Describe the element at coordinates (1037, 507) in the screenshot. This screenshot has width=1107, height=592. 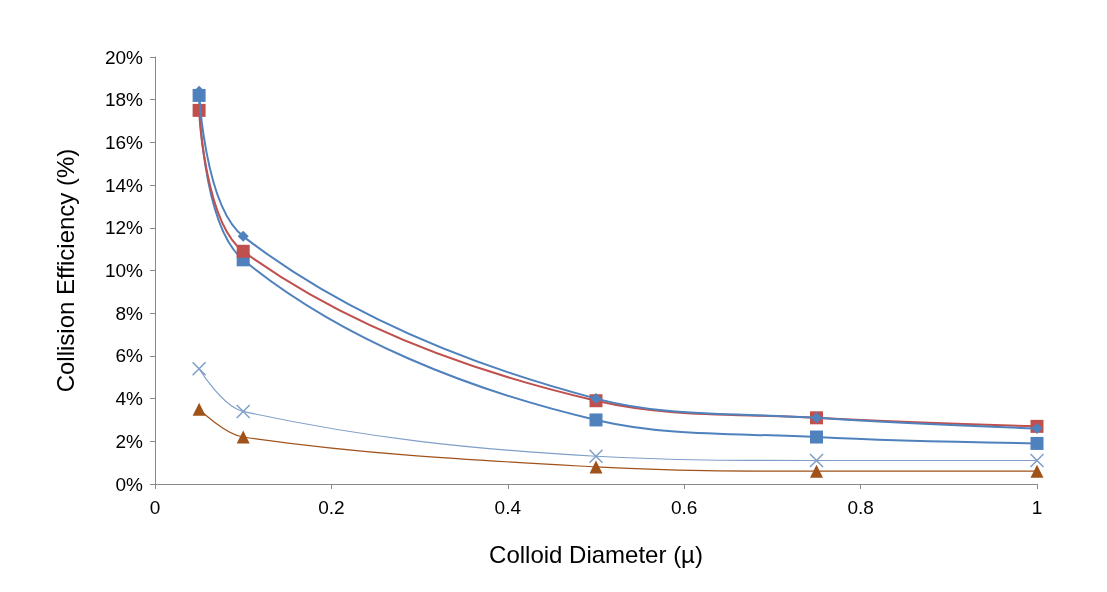
I see `x-tick-label: 1` at that location.